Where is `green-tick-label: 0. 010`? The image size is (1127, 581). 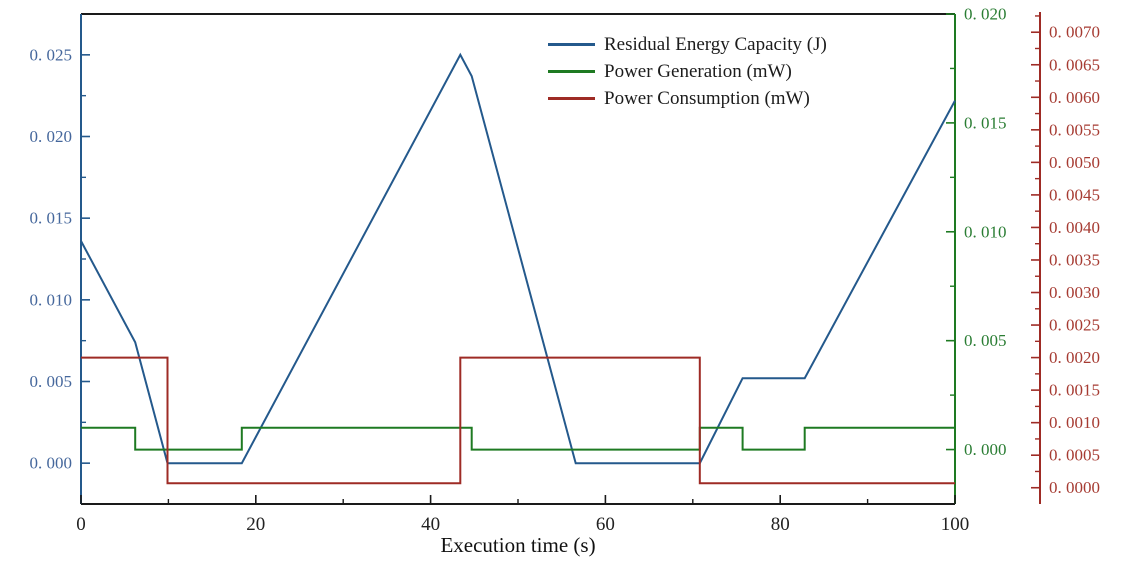
green-tick-label: 0. 010 is located at coordinates (985, 231).